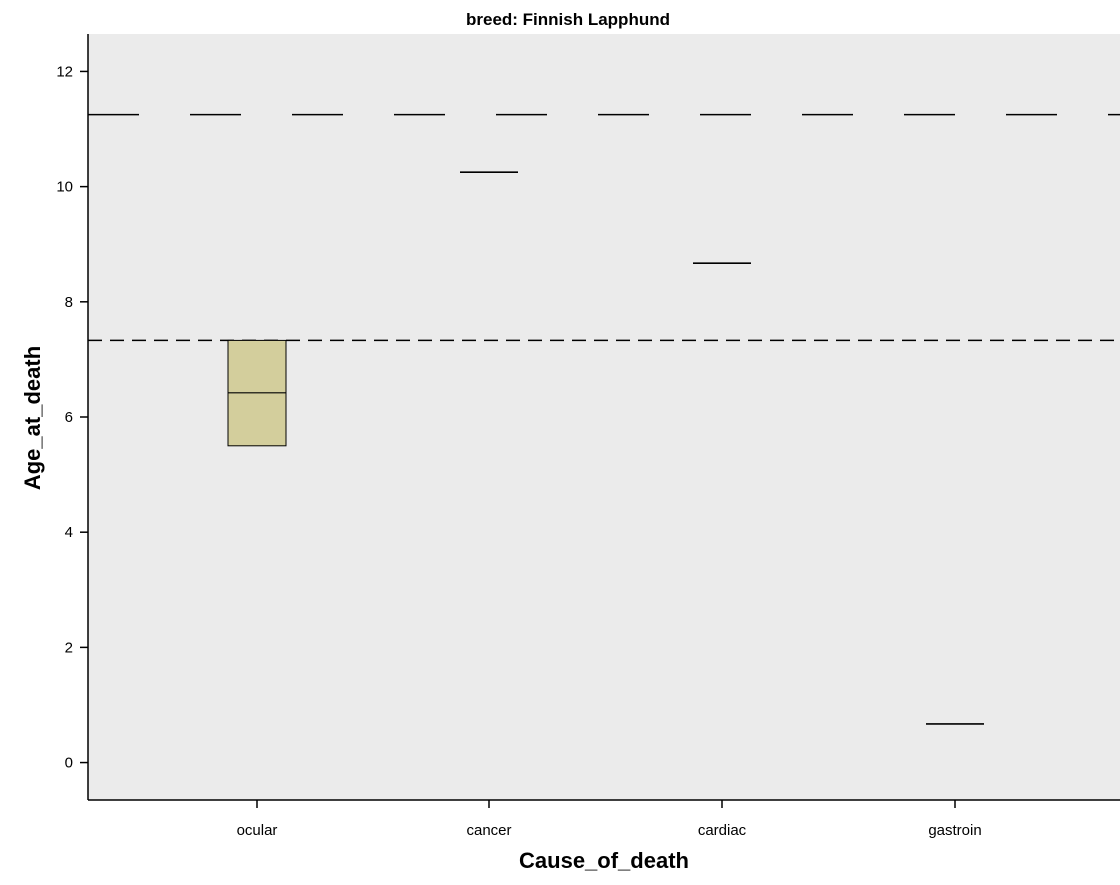 The image size is (1120, 885). What do you see at coordinates (604, 860) in the screenshot?
I see `x-axis-title: Cause_of_death` at bounding box center [604, 860].